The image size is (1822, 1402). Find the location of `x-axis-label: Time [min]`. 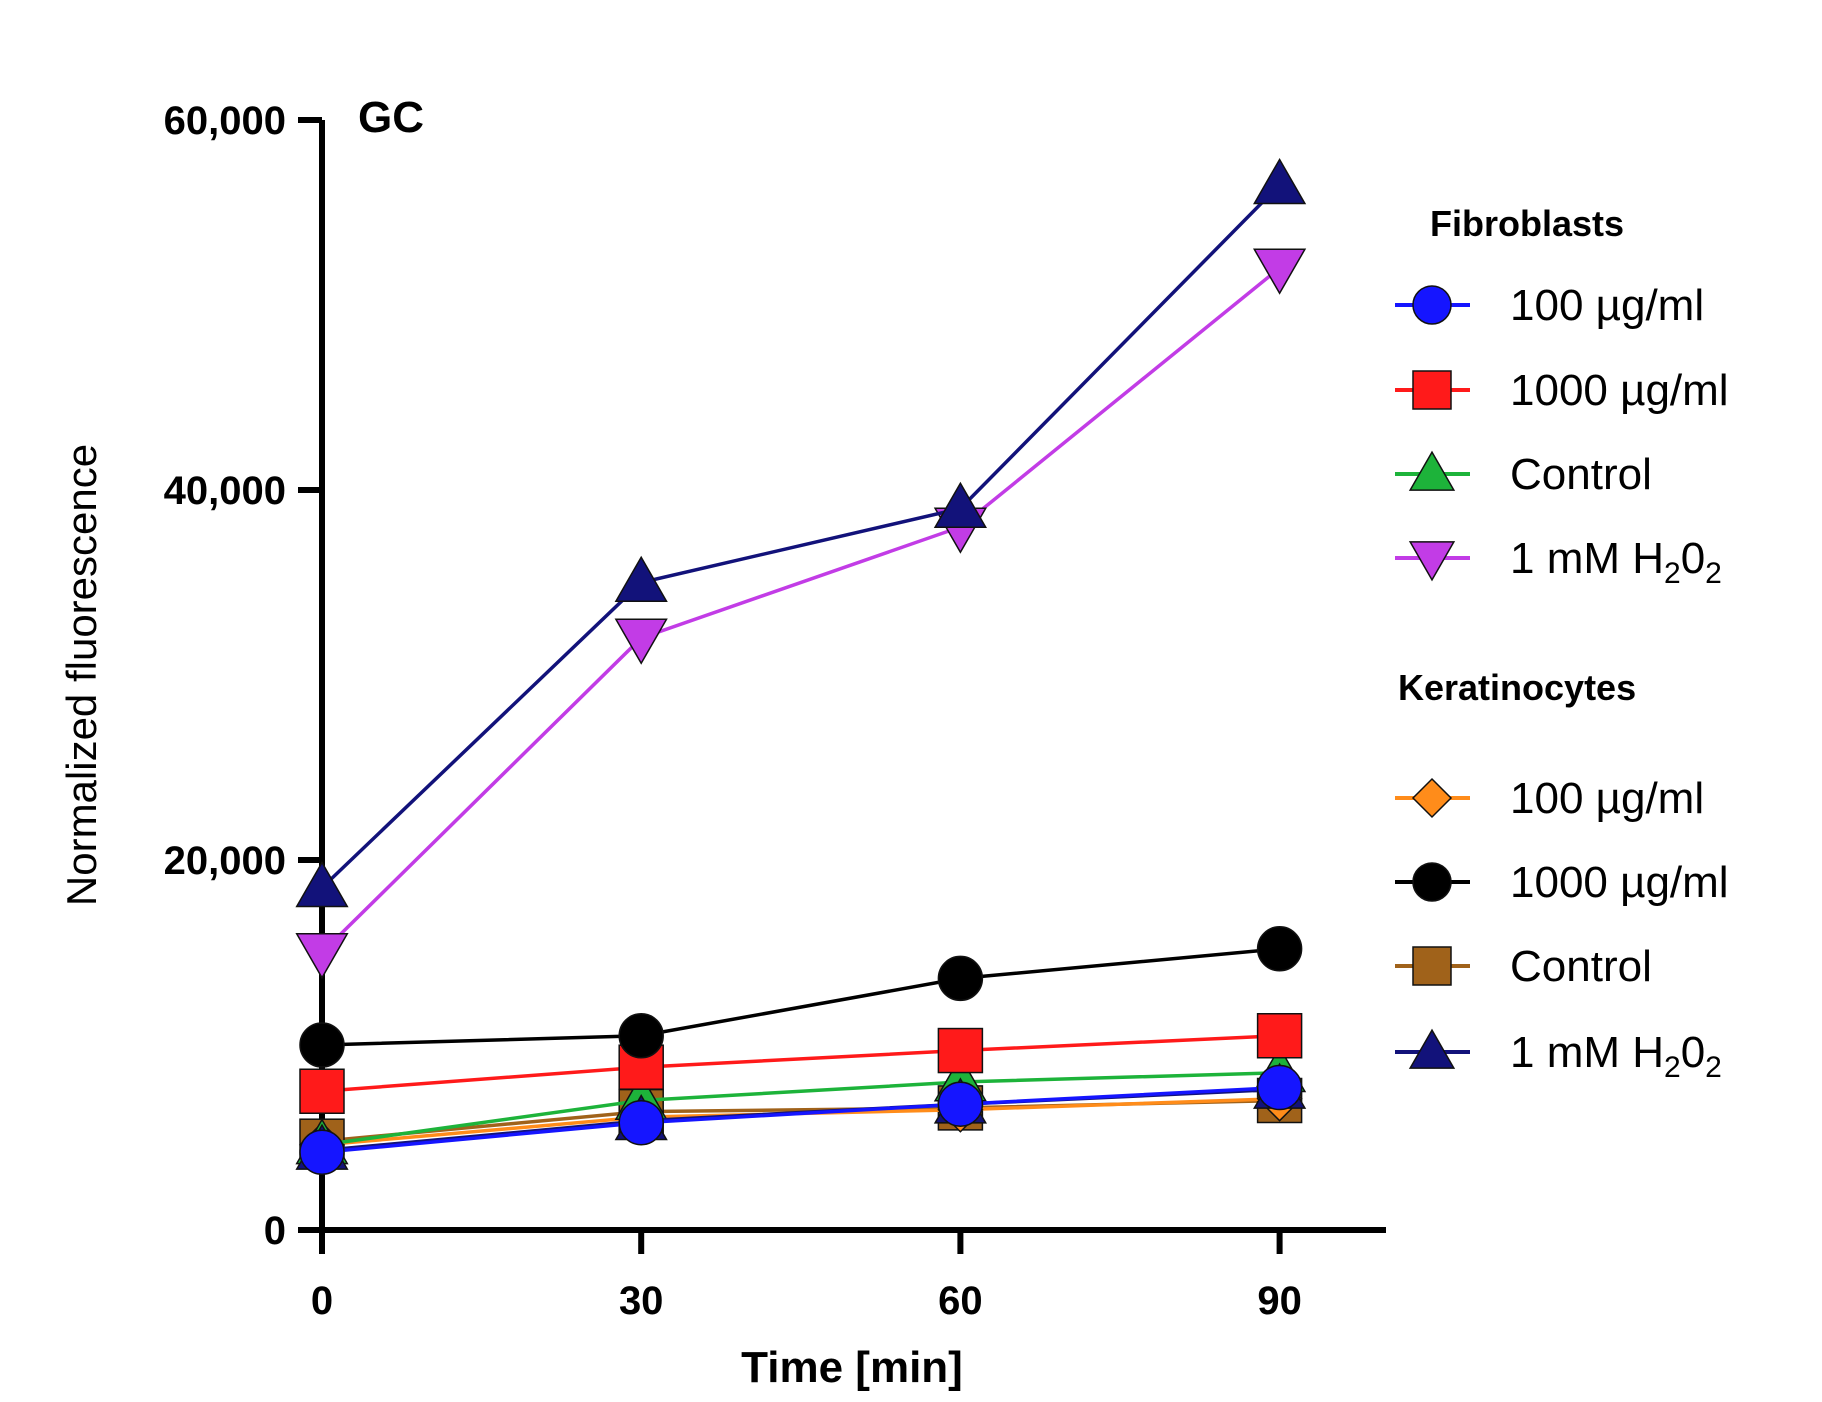

x-axis-label: Time [min] is located at coordinates (852, 1367).